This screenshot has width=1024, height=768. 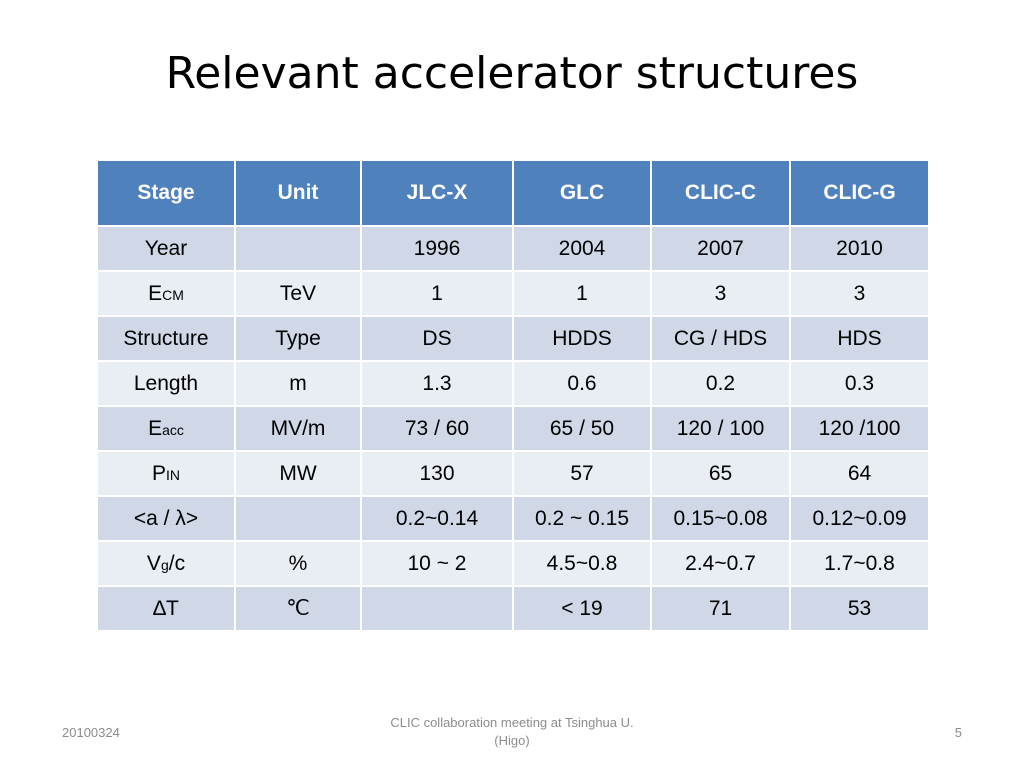 I want to click on value-cell: 10 ~ 2, so click(x=437, y=563).